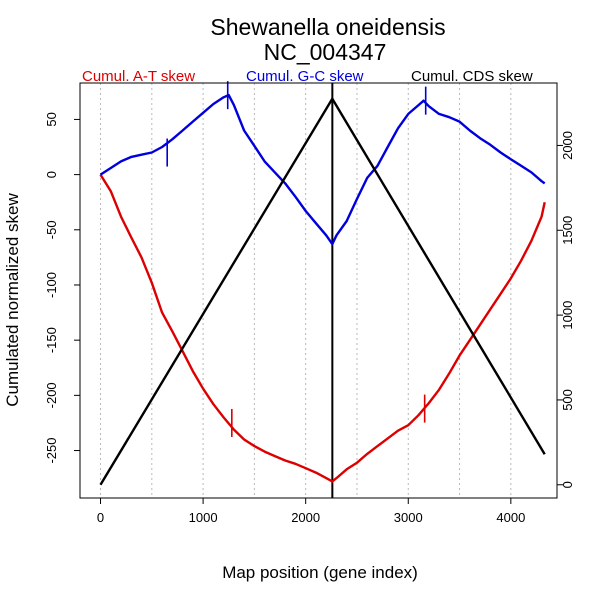 This screenshot has width=600, height=600. What do you see at coordinates (51, 119) in the screenshot?
I see `y-tick-label: 50` at bounding box center [51, 119].